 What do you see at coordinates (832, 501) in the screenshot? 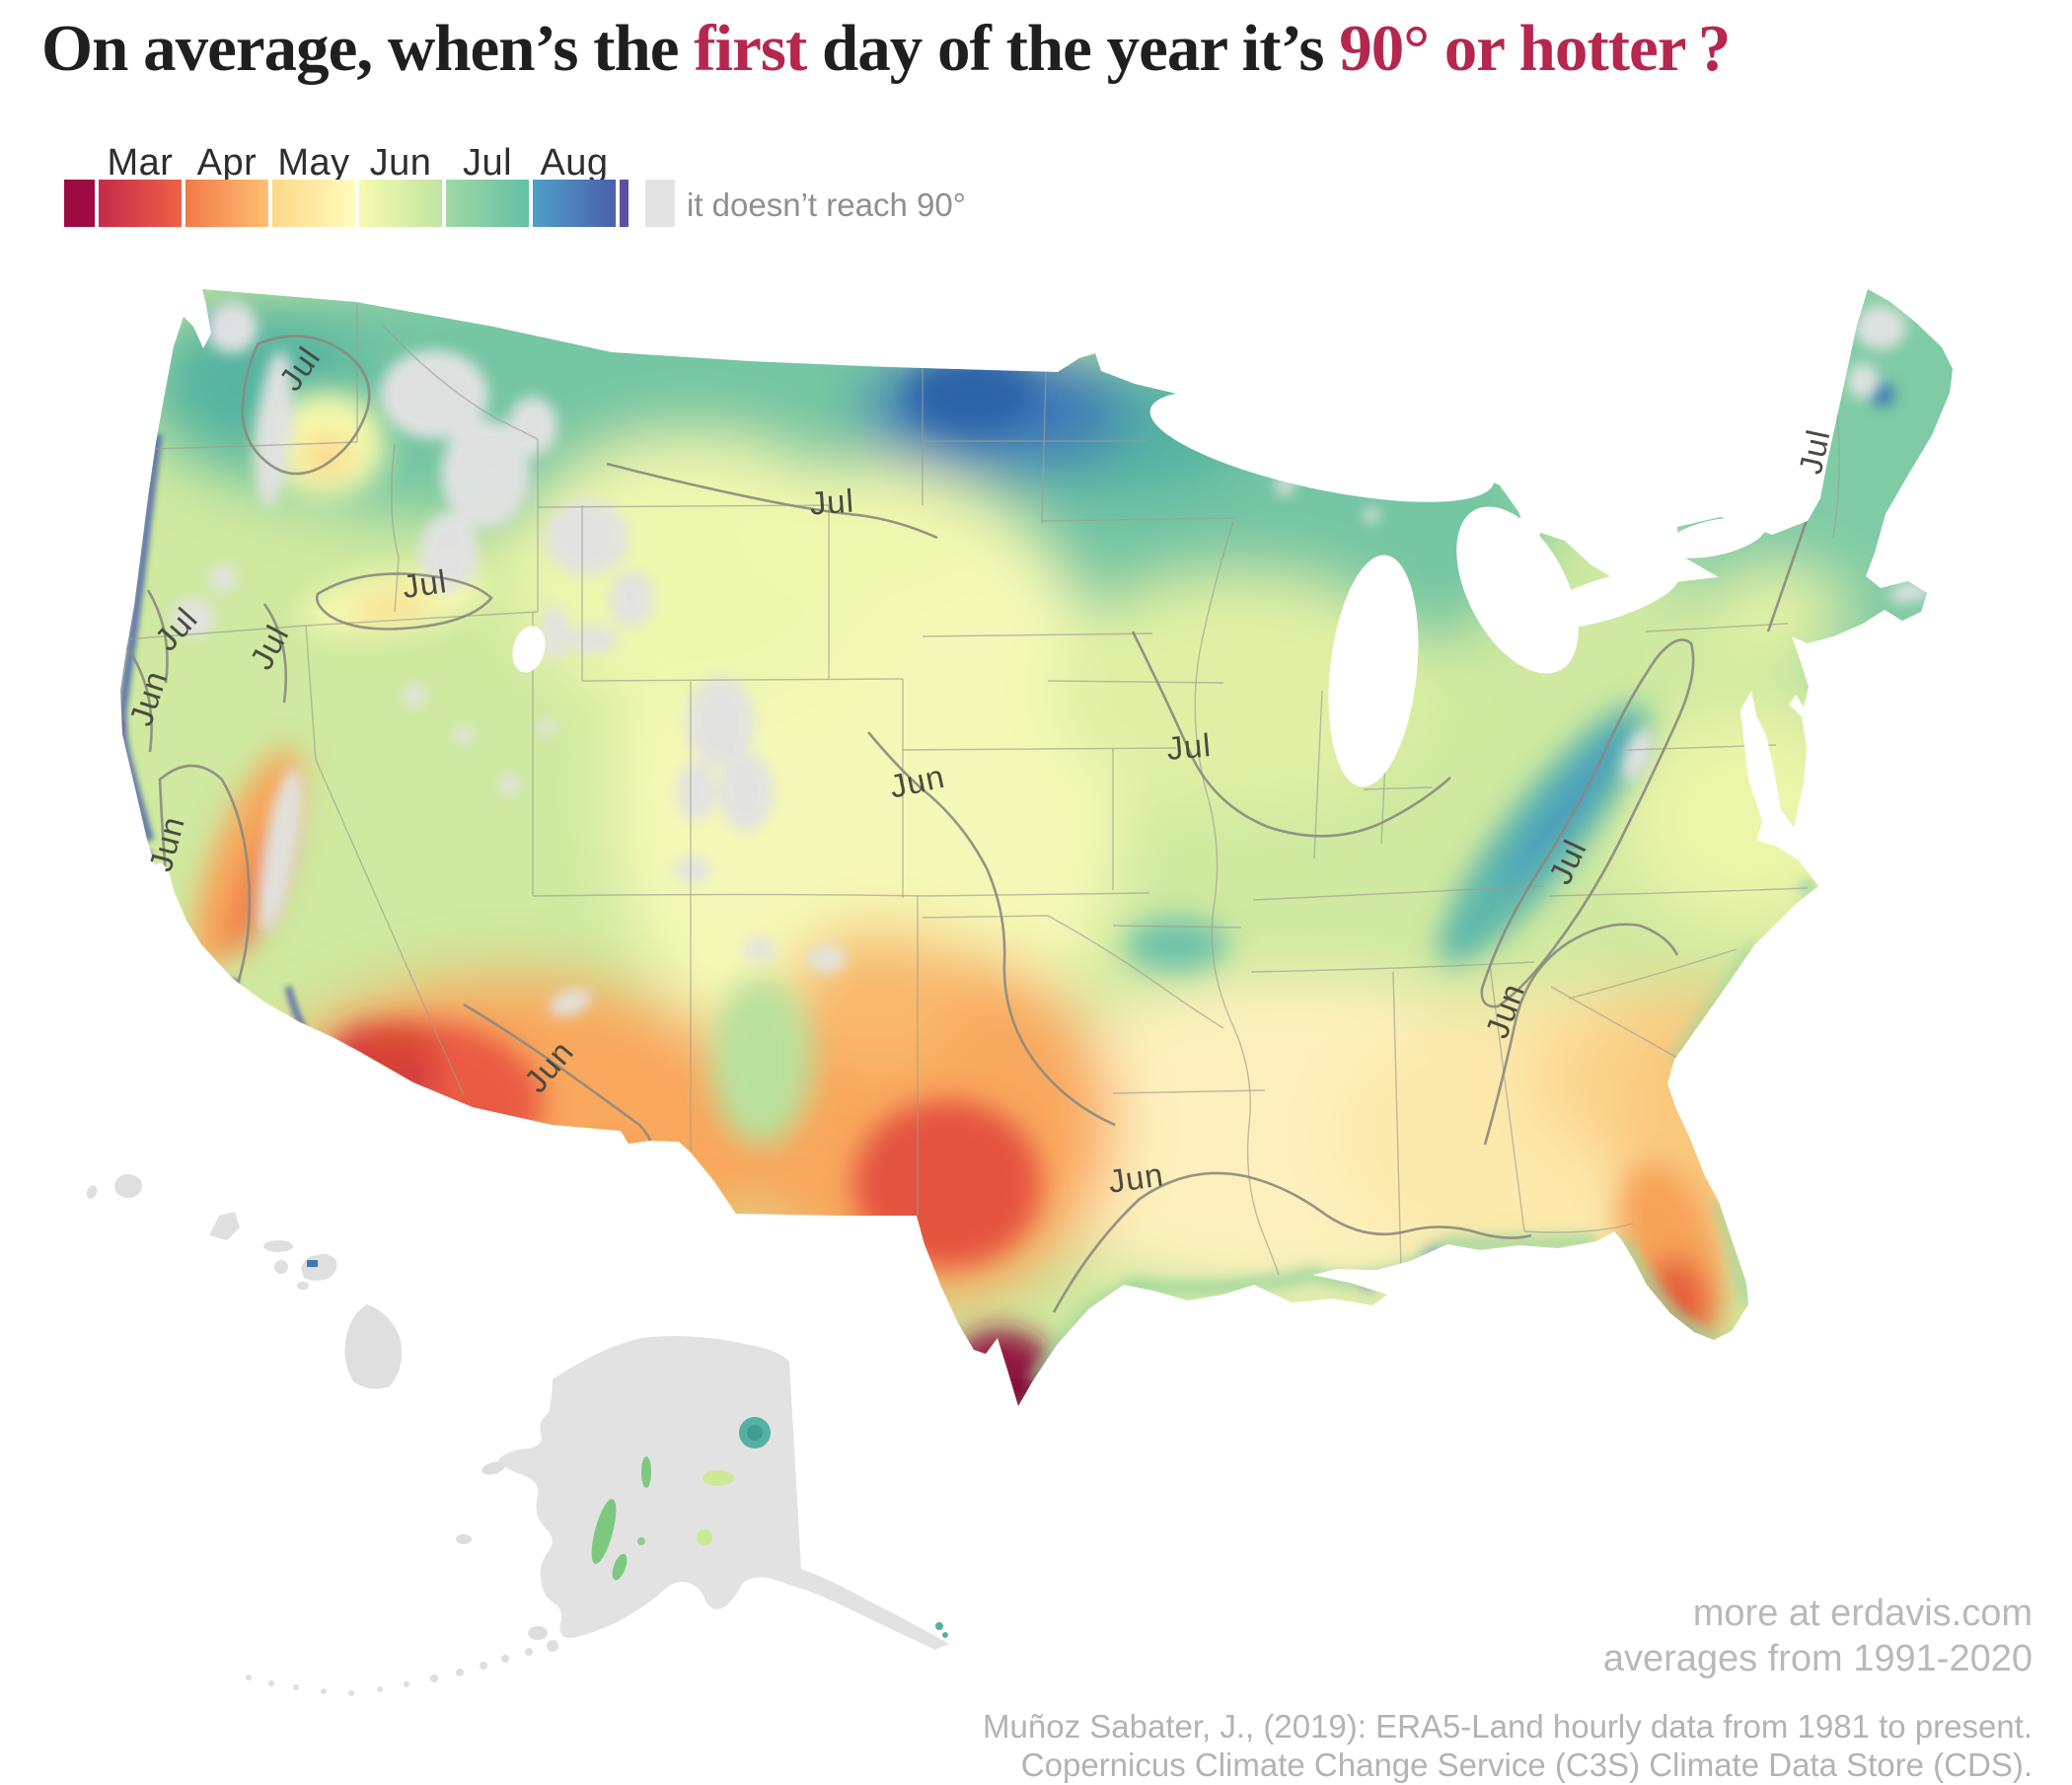
I see `contour-label-jul-6: Jul` at bounding box center [832, 501].